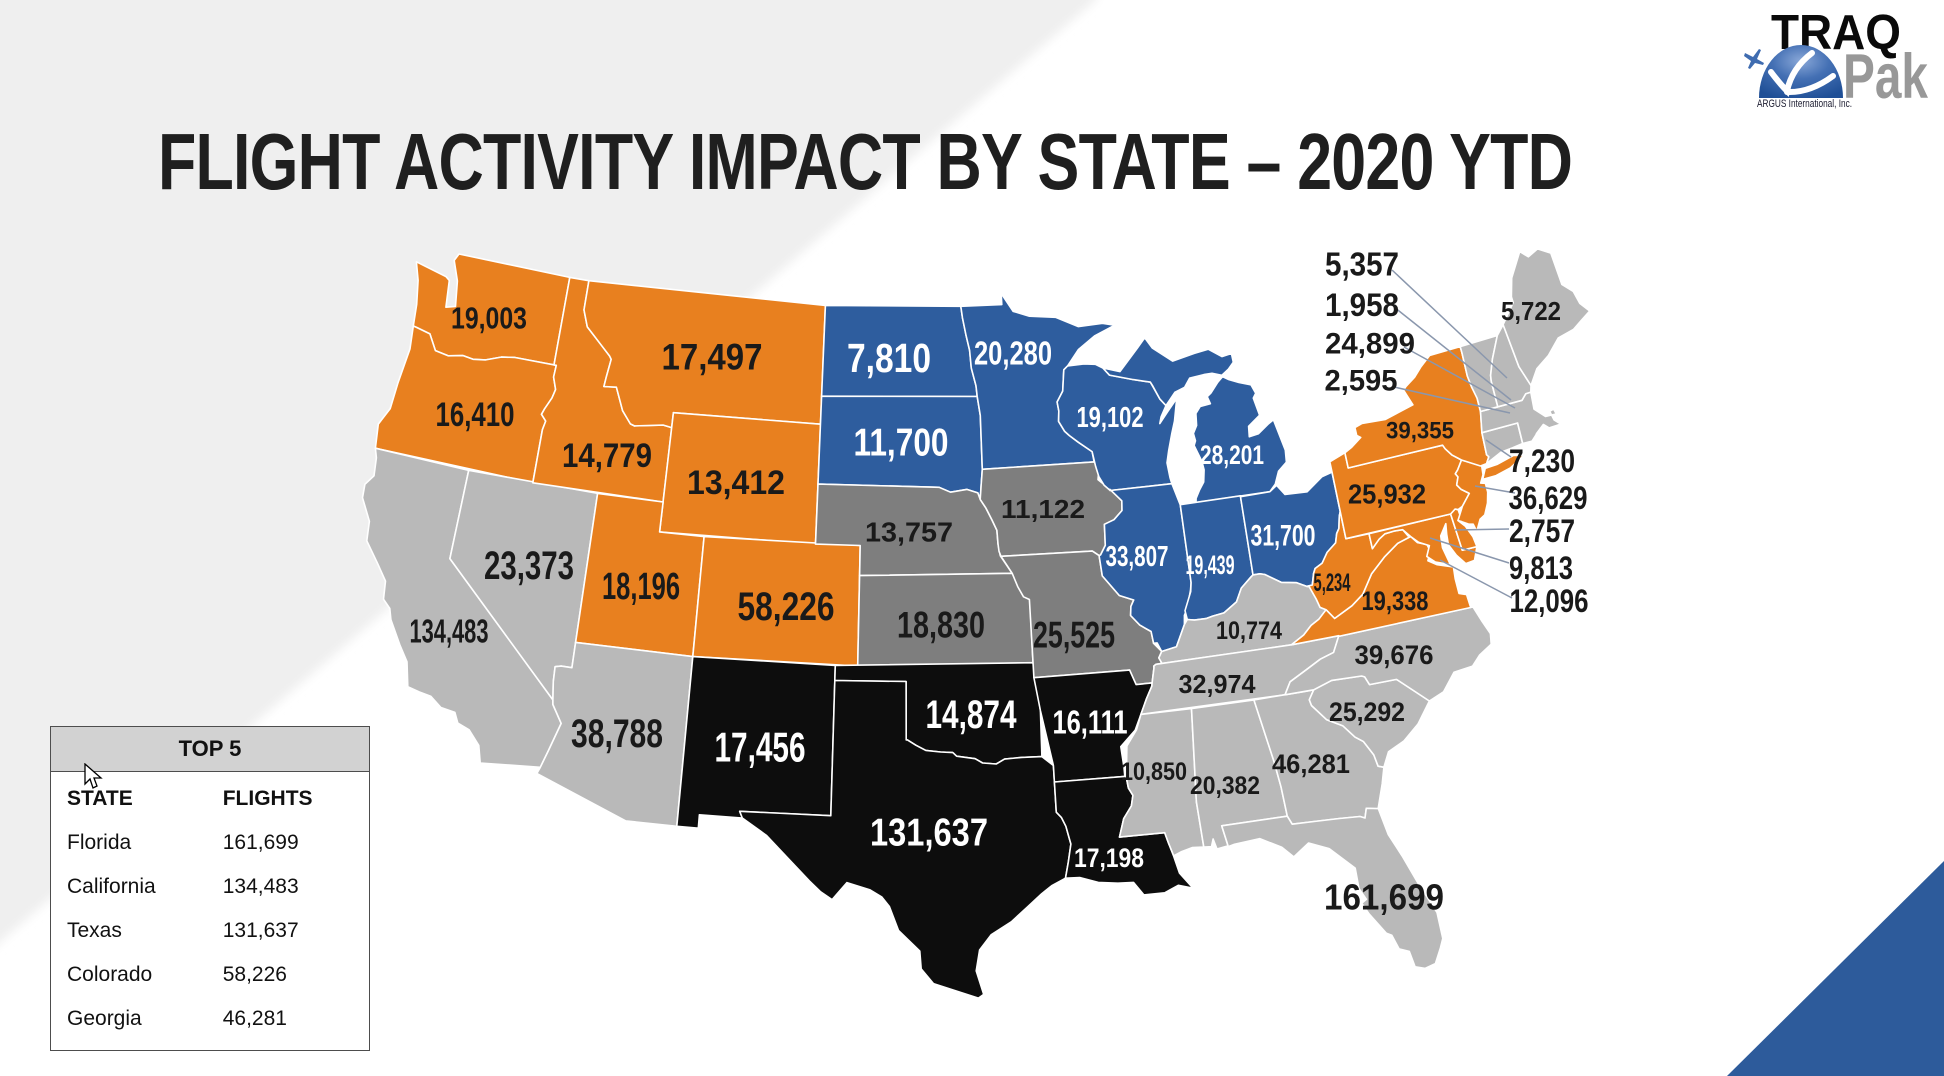 The image size is (1944, 1076). What do you see at coordinates (1542, 461) in the screenshot?
I see `svg-text: 7,230` at bounding box center [1542, 461].